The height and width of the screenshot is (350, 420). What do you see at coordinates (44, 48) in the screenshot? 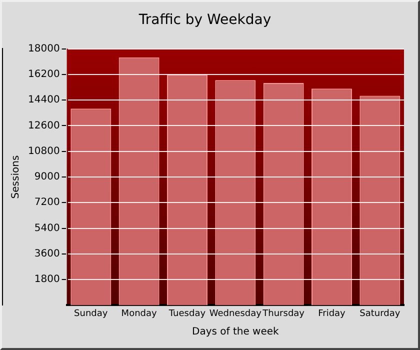
I see `y-tick-label: 18000` at bounding box center [44, 48].